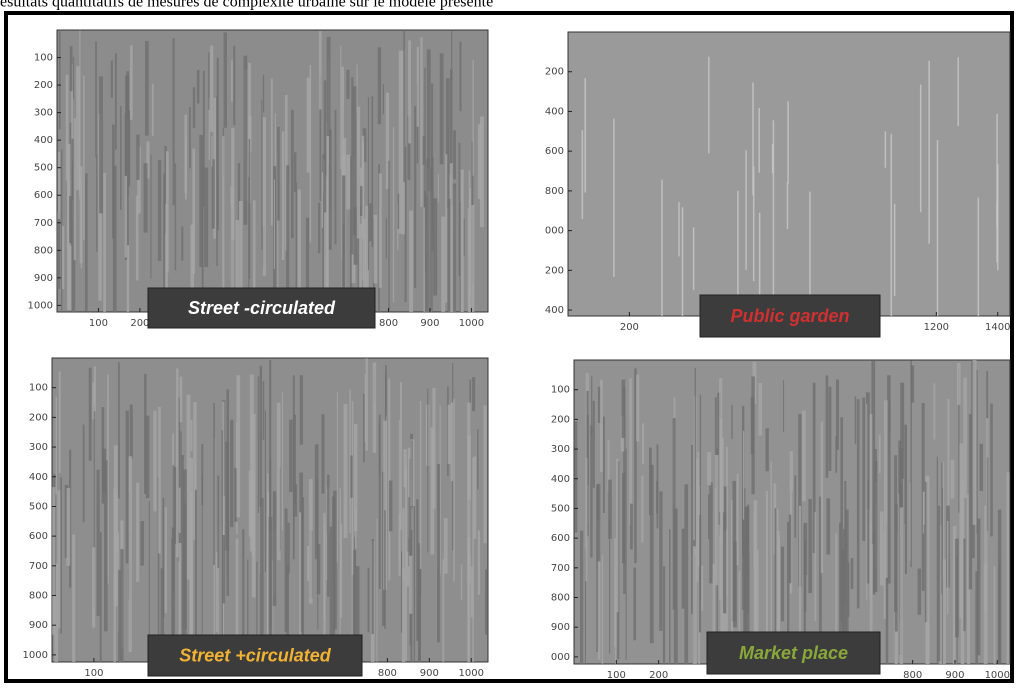 This screenshot has height=689, width=1018. I want to click on x-tick-label: 900, so click(429, 673).